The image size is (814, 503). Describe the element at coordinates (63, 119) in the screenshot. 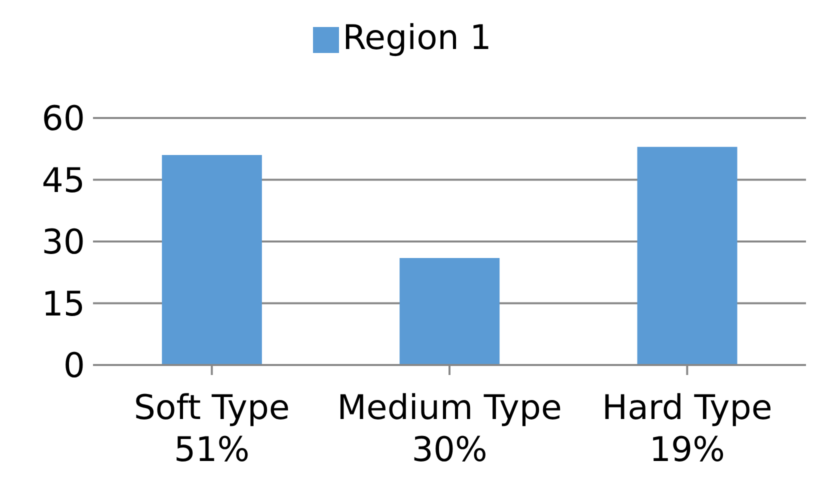

I see `y-tick-label: 60` at that location.